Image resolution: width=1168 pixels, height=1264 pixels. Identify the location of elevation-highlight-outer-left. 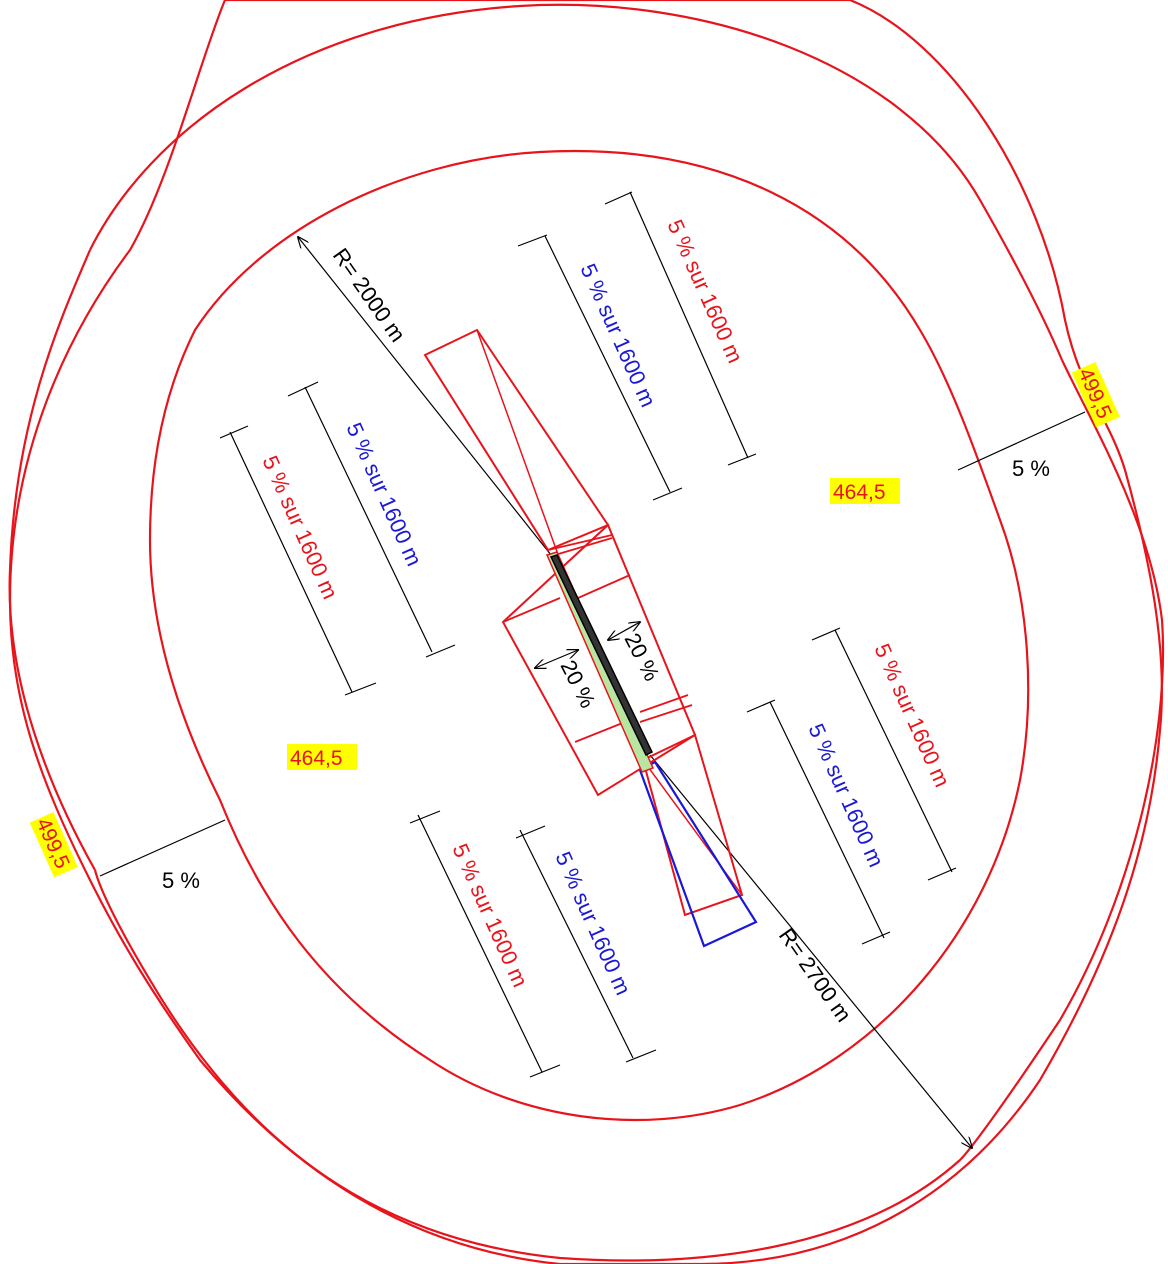
(53, 845).